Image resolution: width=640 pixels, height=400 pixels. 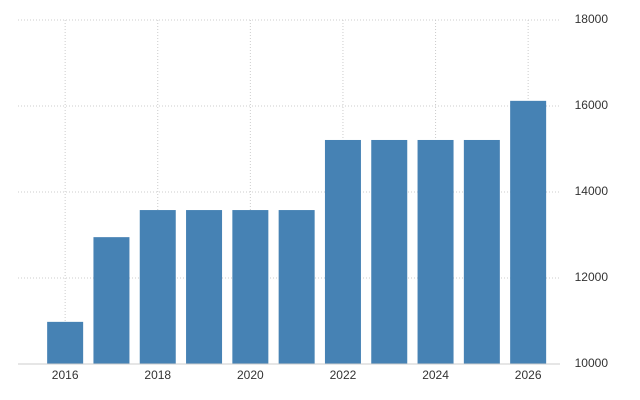 I want to click on y-tick-label: 10000, so click(x=592, y=363).